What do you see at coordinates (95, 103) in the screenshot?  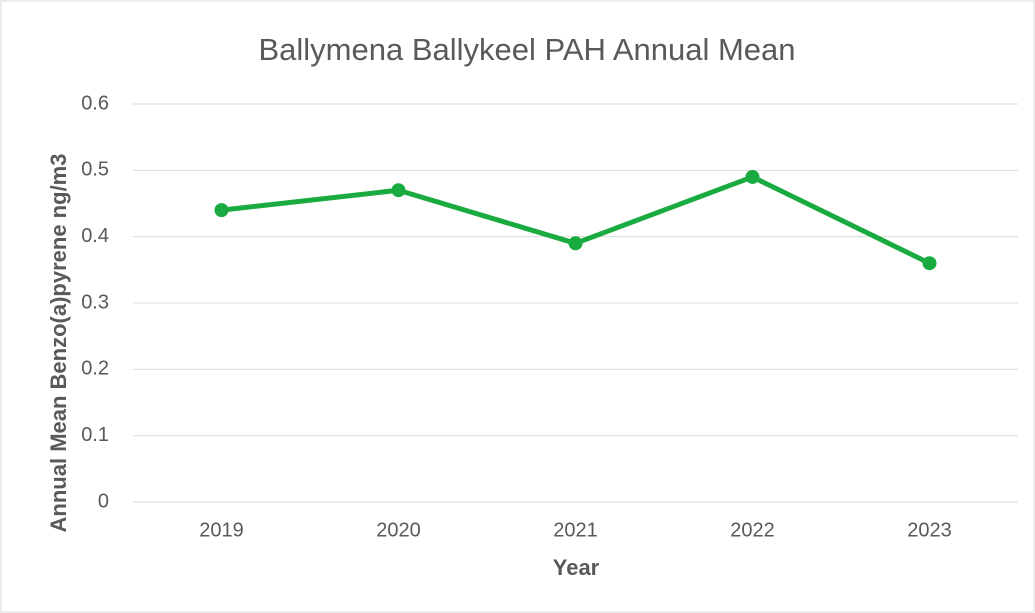 I see `y-tick-label: 0.6` at bounding box center [95, 103].